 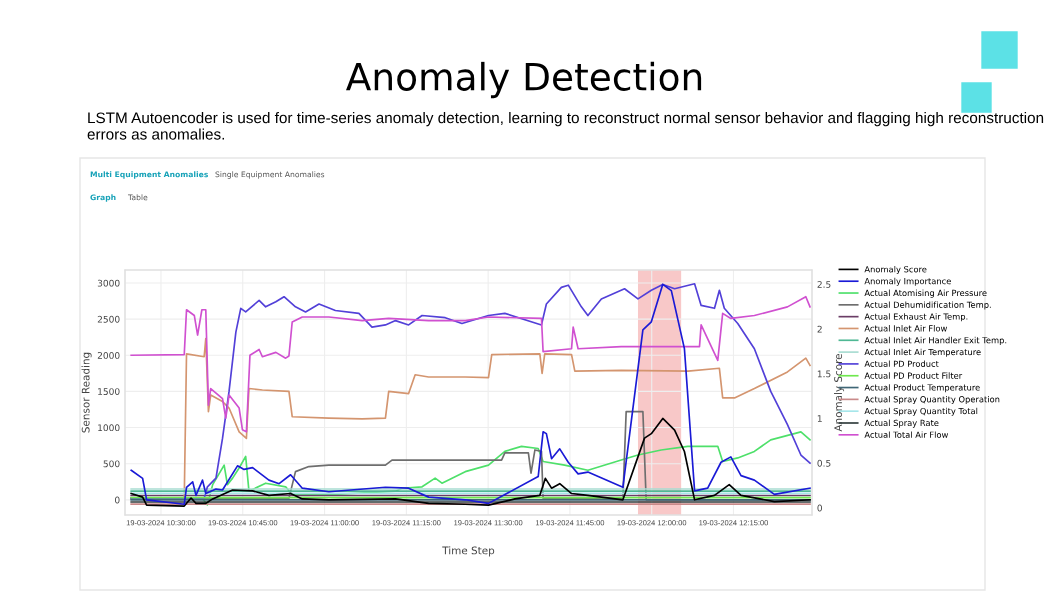 I want to click on y2-tick-label: 2.5, so click(x=824, y=284).